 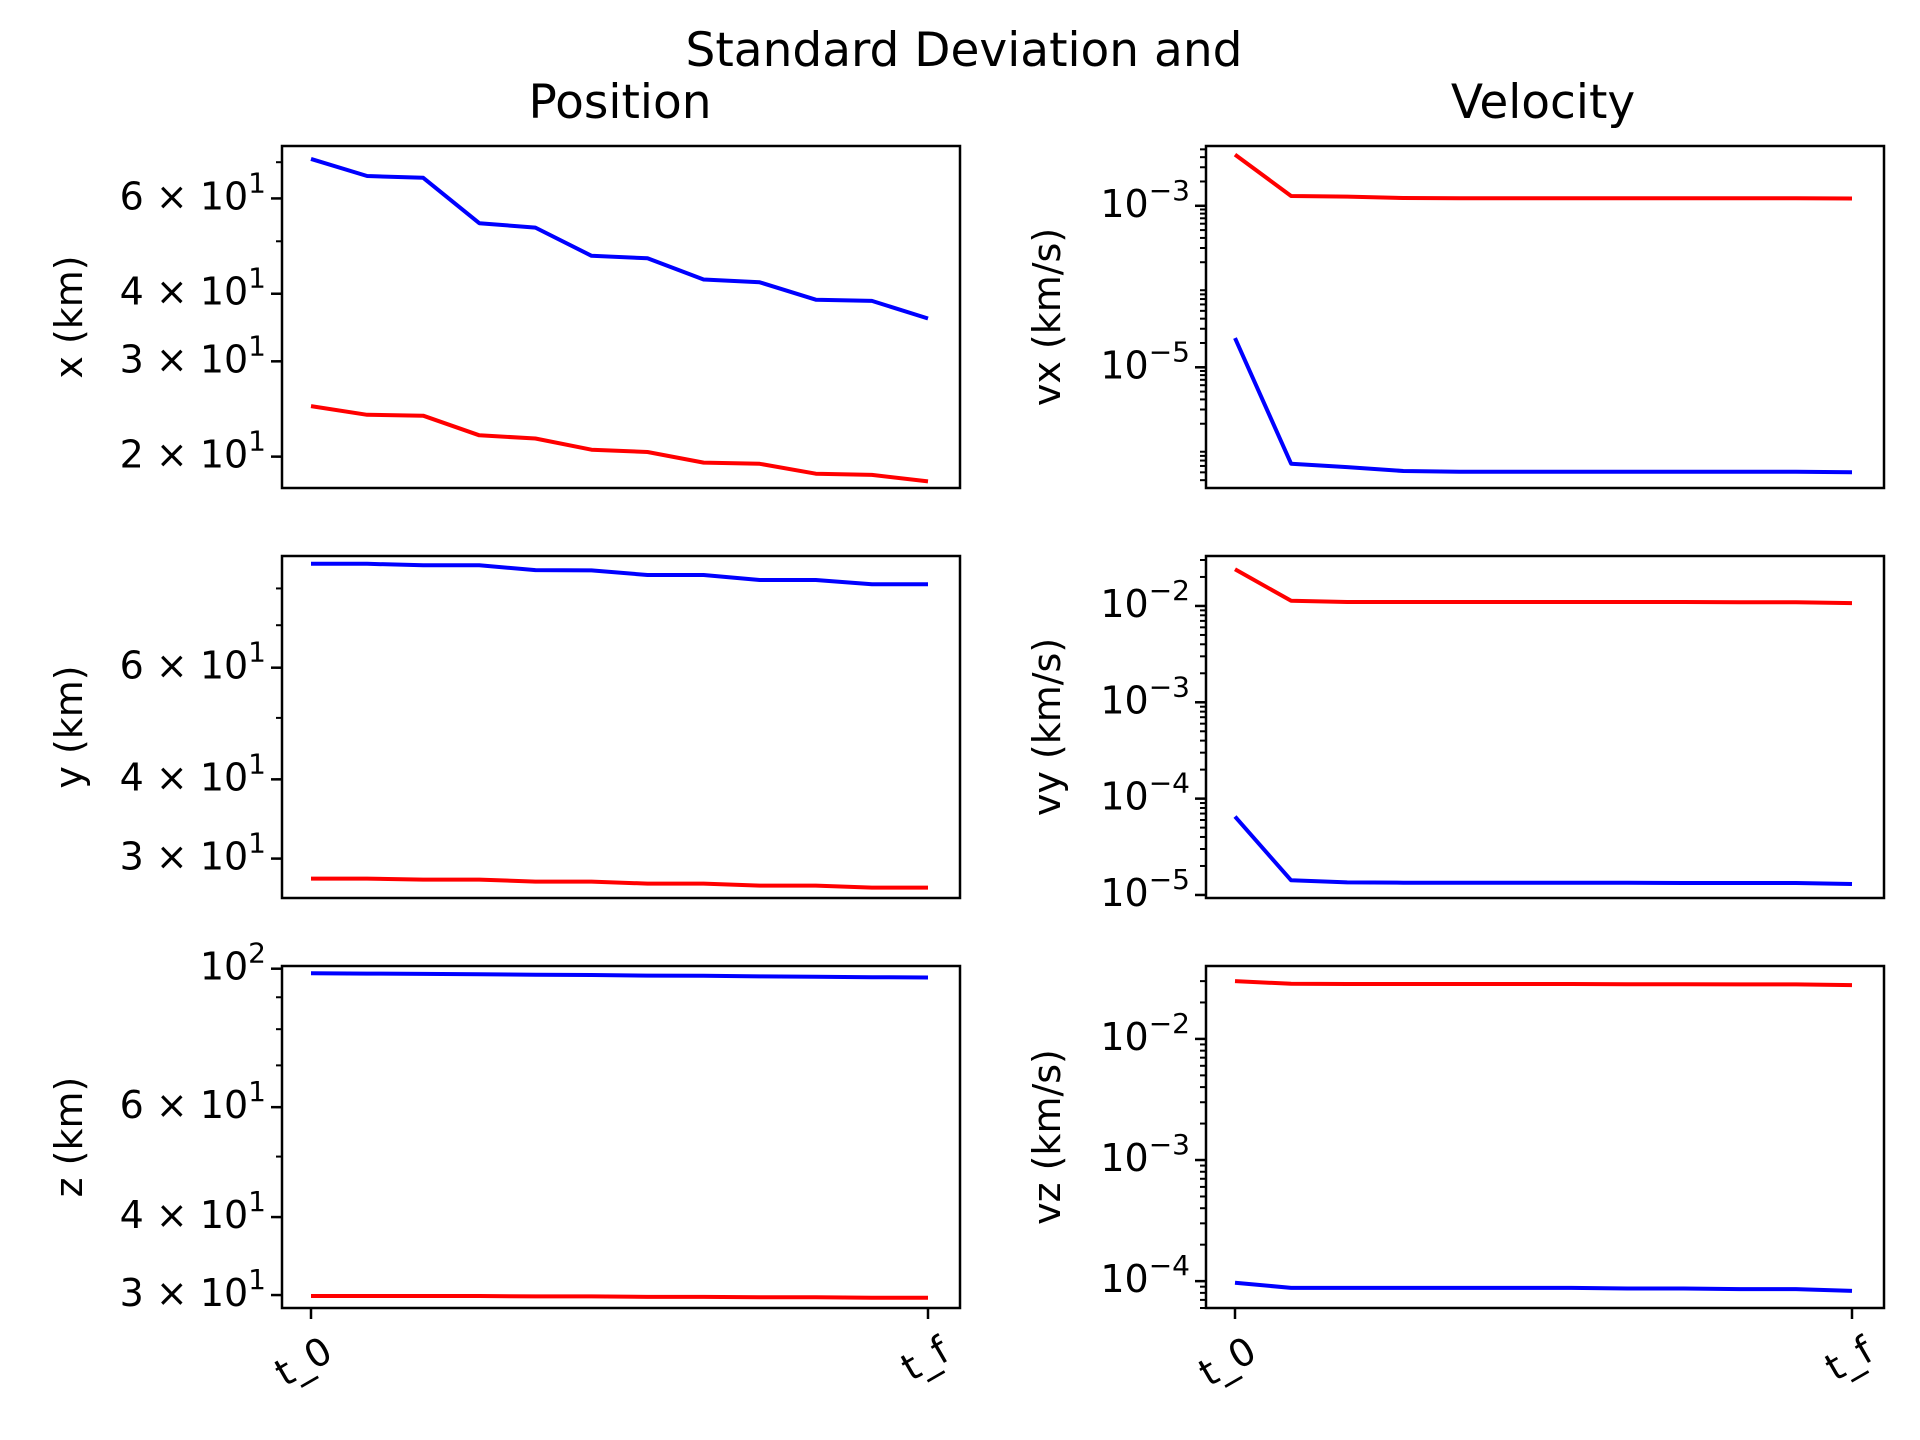 I want to click on subplot-y: 3 × 101 4 × 101 6 × 101 y (km), so click(x=504, y=727).